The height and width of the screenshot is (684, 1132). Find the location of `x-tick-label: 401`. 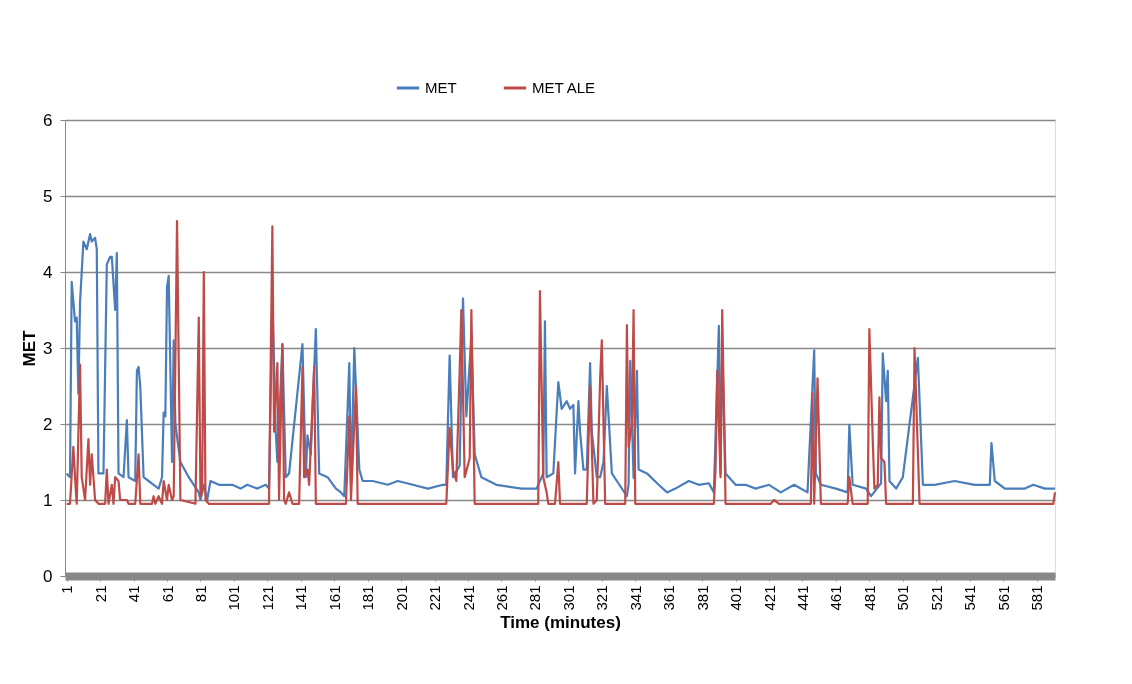

x-tick-label: 401 is located at coordinates (736, 598).